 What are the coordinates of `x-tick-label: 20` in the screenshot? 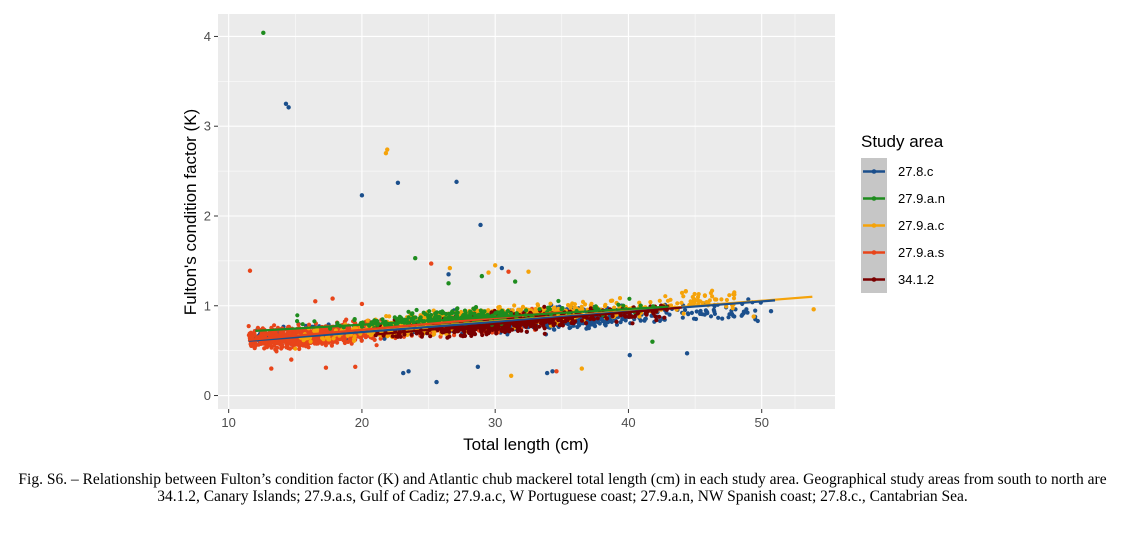 It's located at (362, 422).